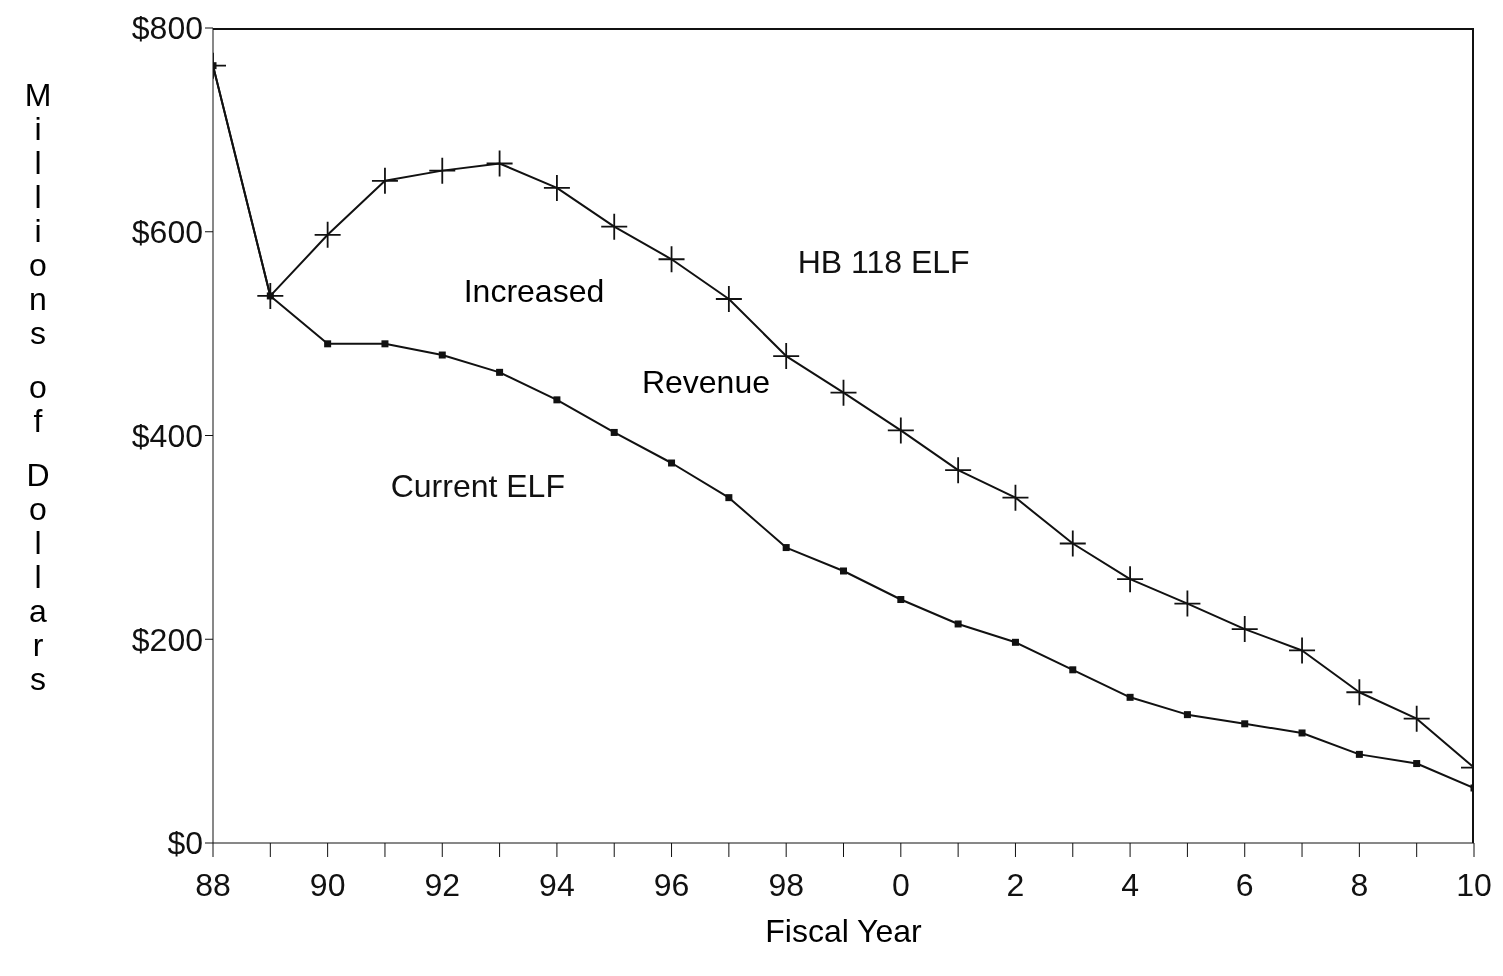  I want to click on x-tick-label: 88, so click(213, 884).